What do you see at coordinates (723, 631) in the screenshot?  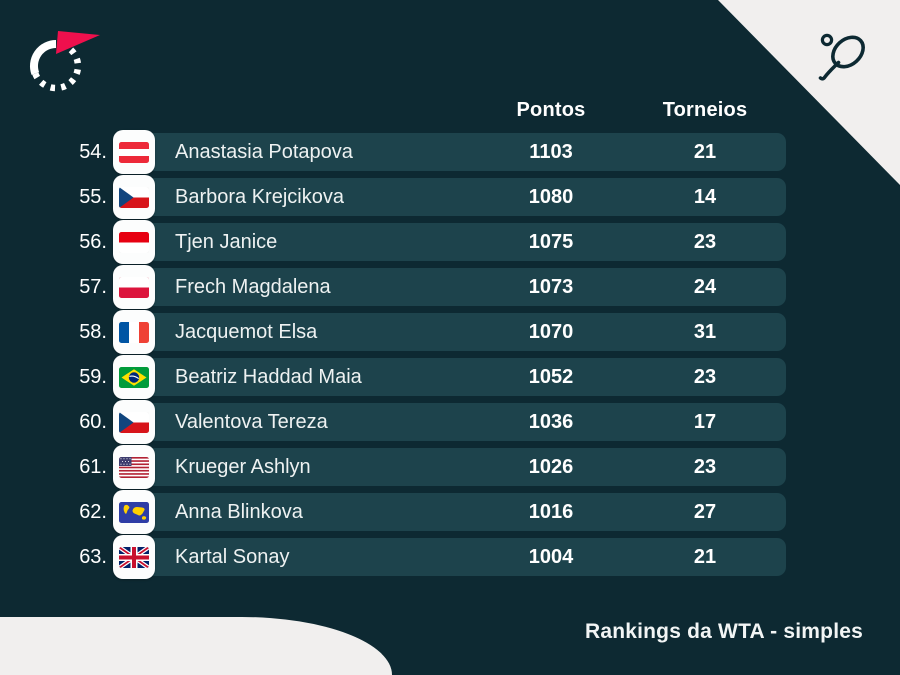 I see `card-caption: Rankings da WTA - simples` at bounding box center [723, 631].